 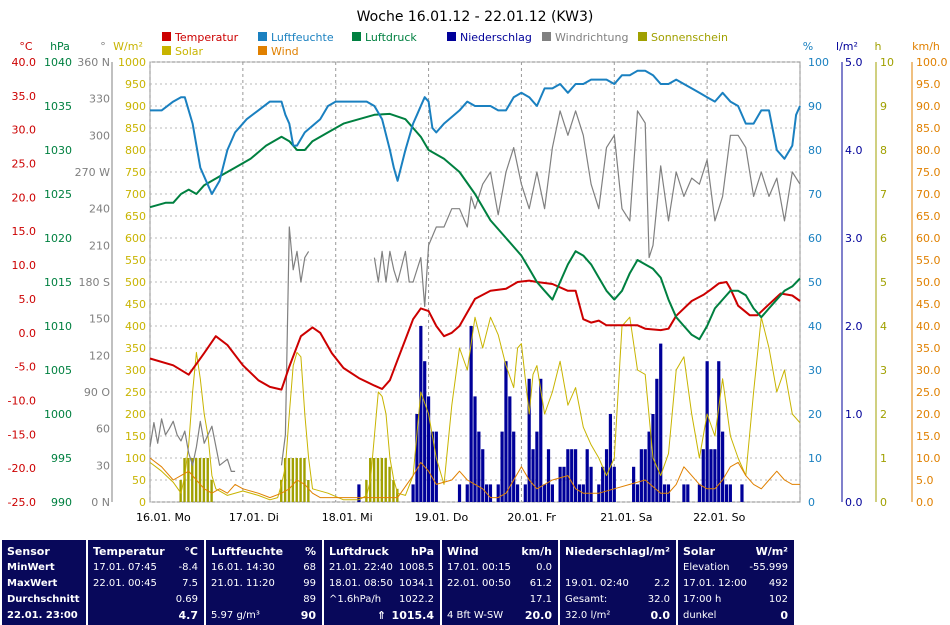 What do you see at coordinates (28, 551) in the screenshot?
I see `sensor-header: Sensor` at bounding box center [28, 551].